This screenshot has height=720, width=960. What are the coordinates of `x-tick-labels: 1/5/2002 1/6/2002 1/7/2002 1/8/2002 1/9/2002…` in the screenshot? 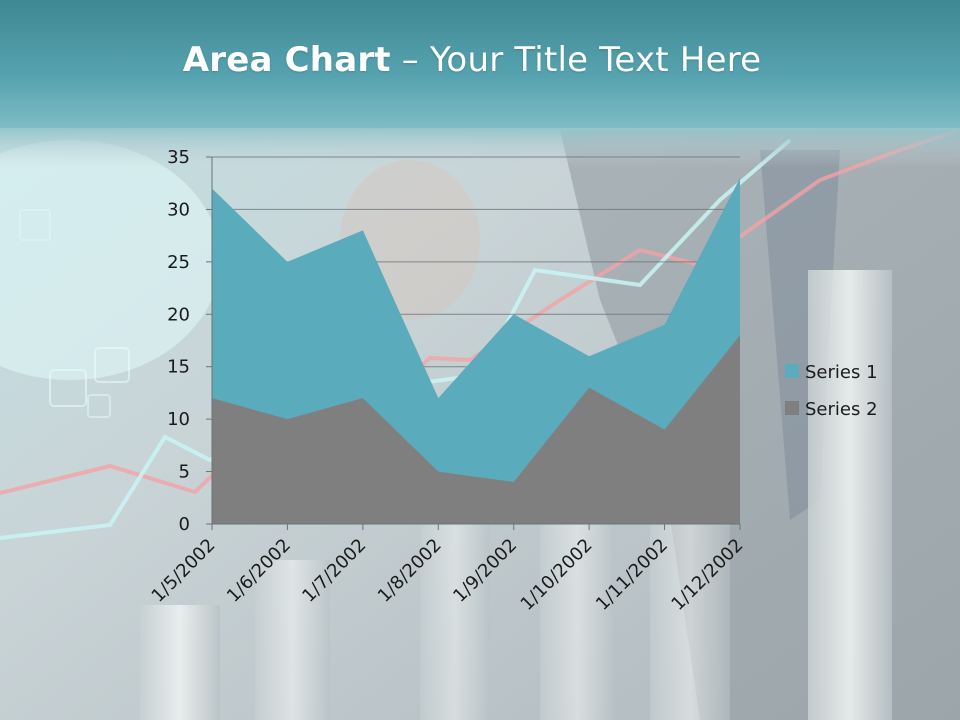 It's located at (448, 575).